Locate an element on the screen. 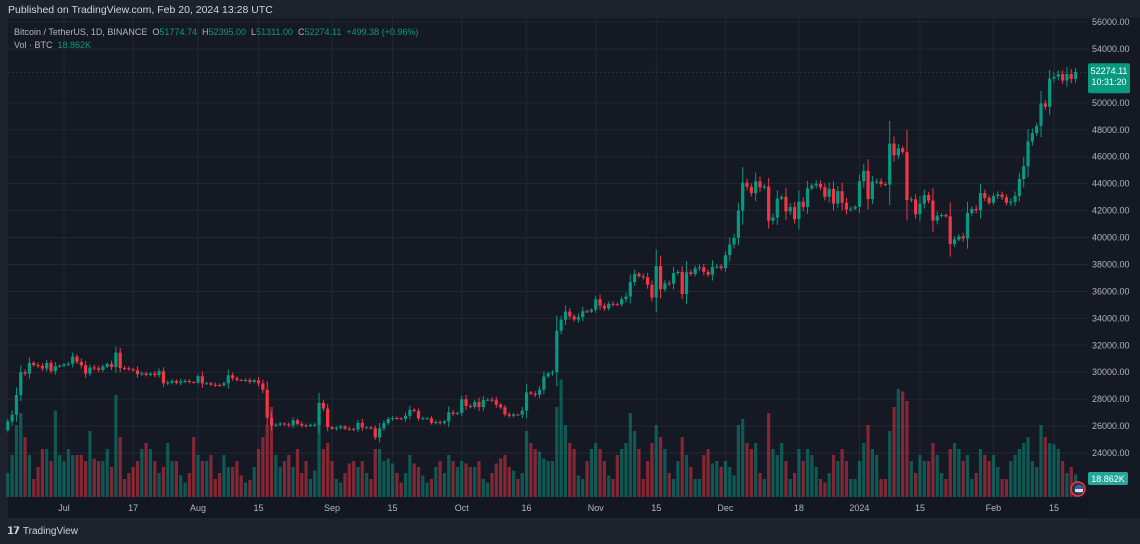 The image size is (1140, 544). time-axis is located at coordinates (548, 508).